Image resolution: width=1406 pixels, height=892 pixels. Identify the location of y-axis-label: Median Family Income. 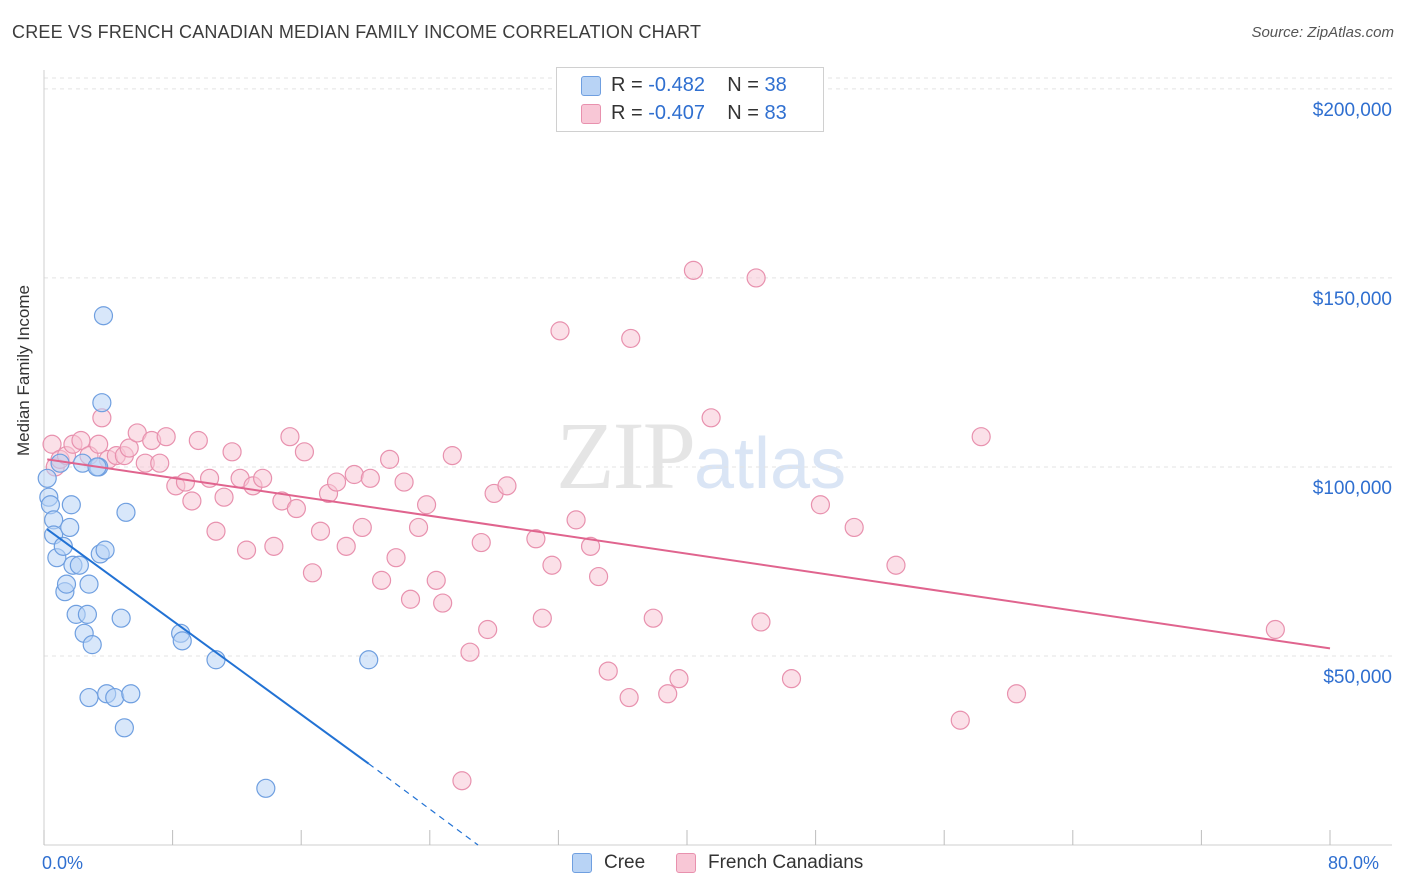
(23, 370).